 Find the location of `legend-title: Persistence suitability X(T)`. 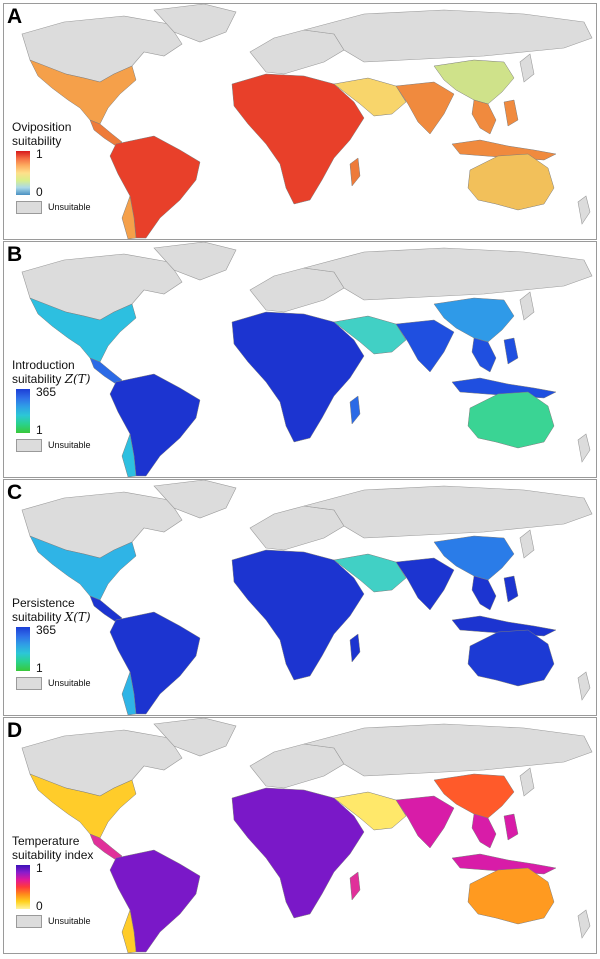

legend-title: Persistence suitability X(T) is located at coordinates (51, 610).